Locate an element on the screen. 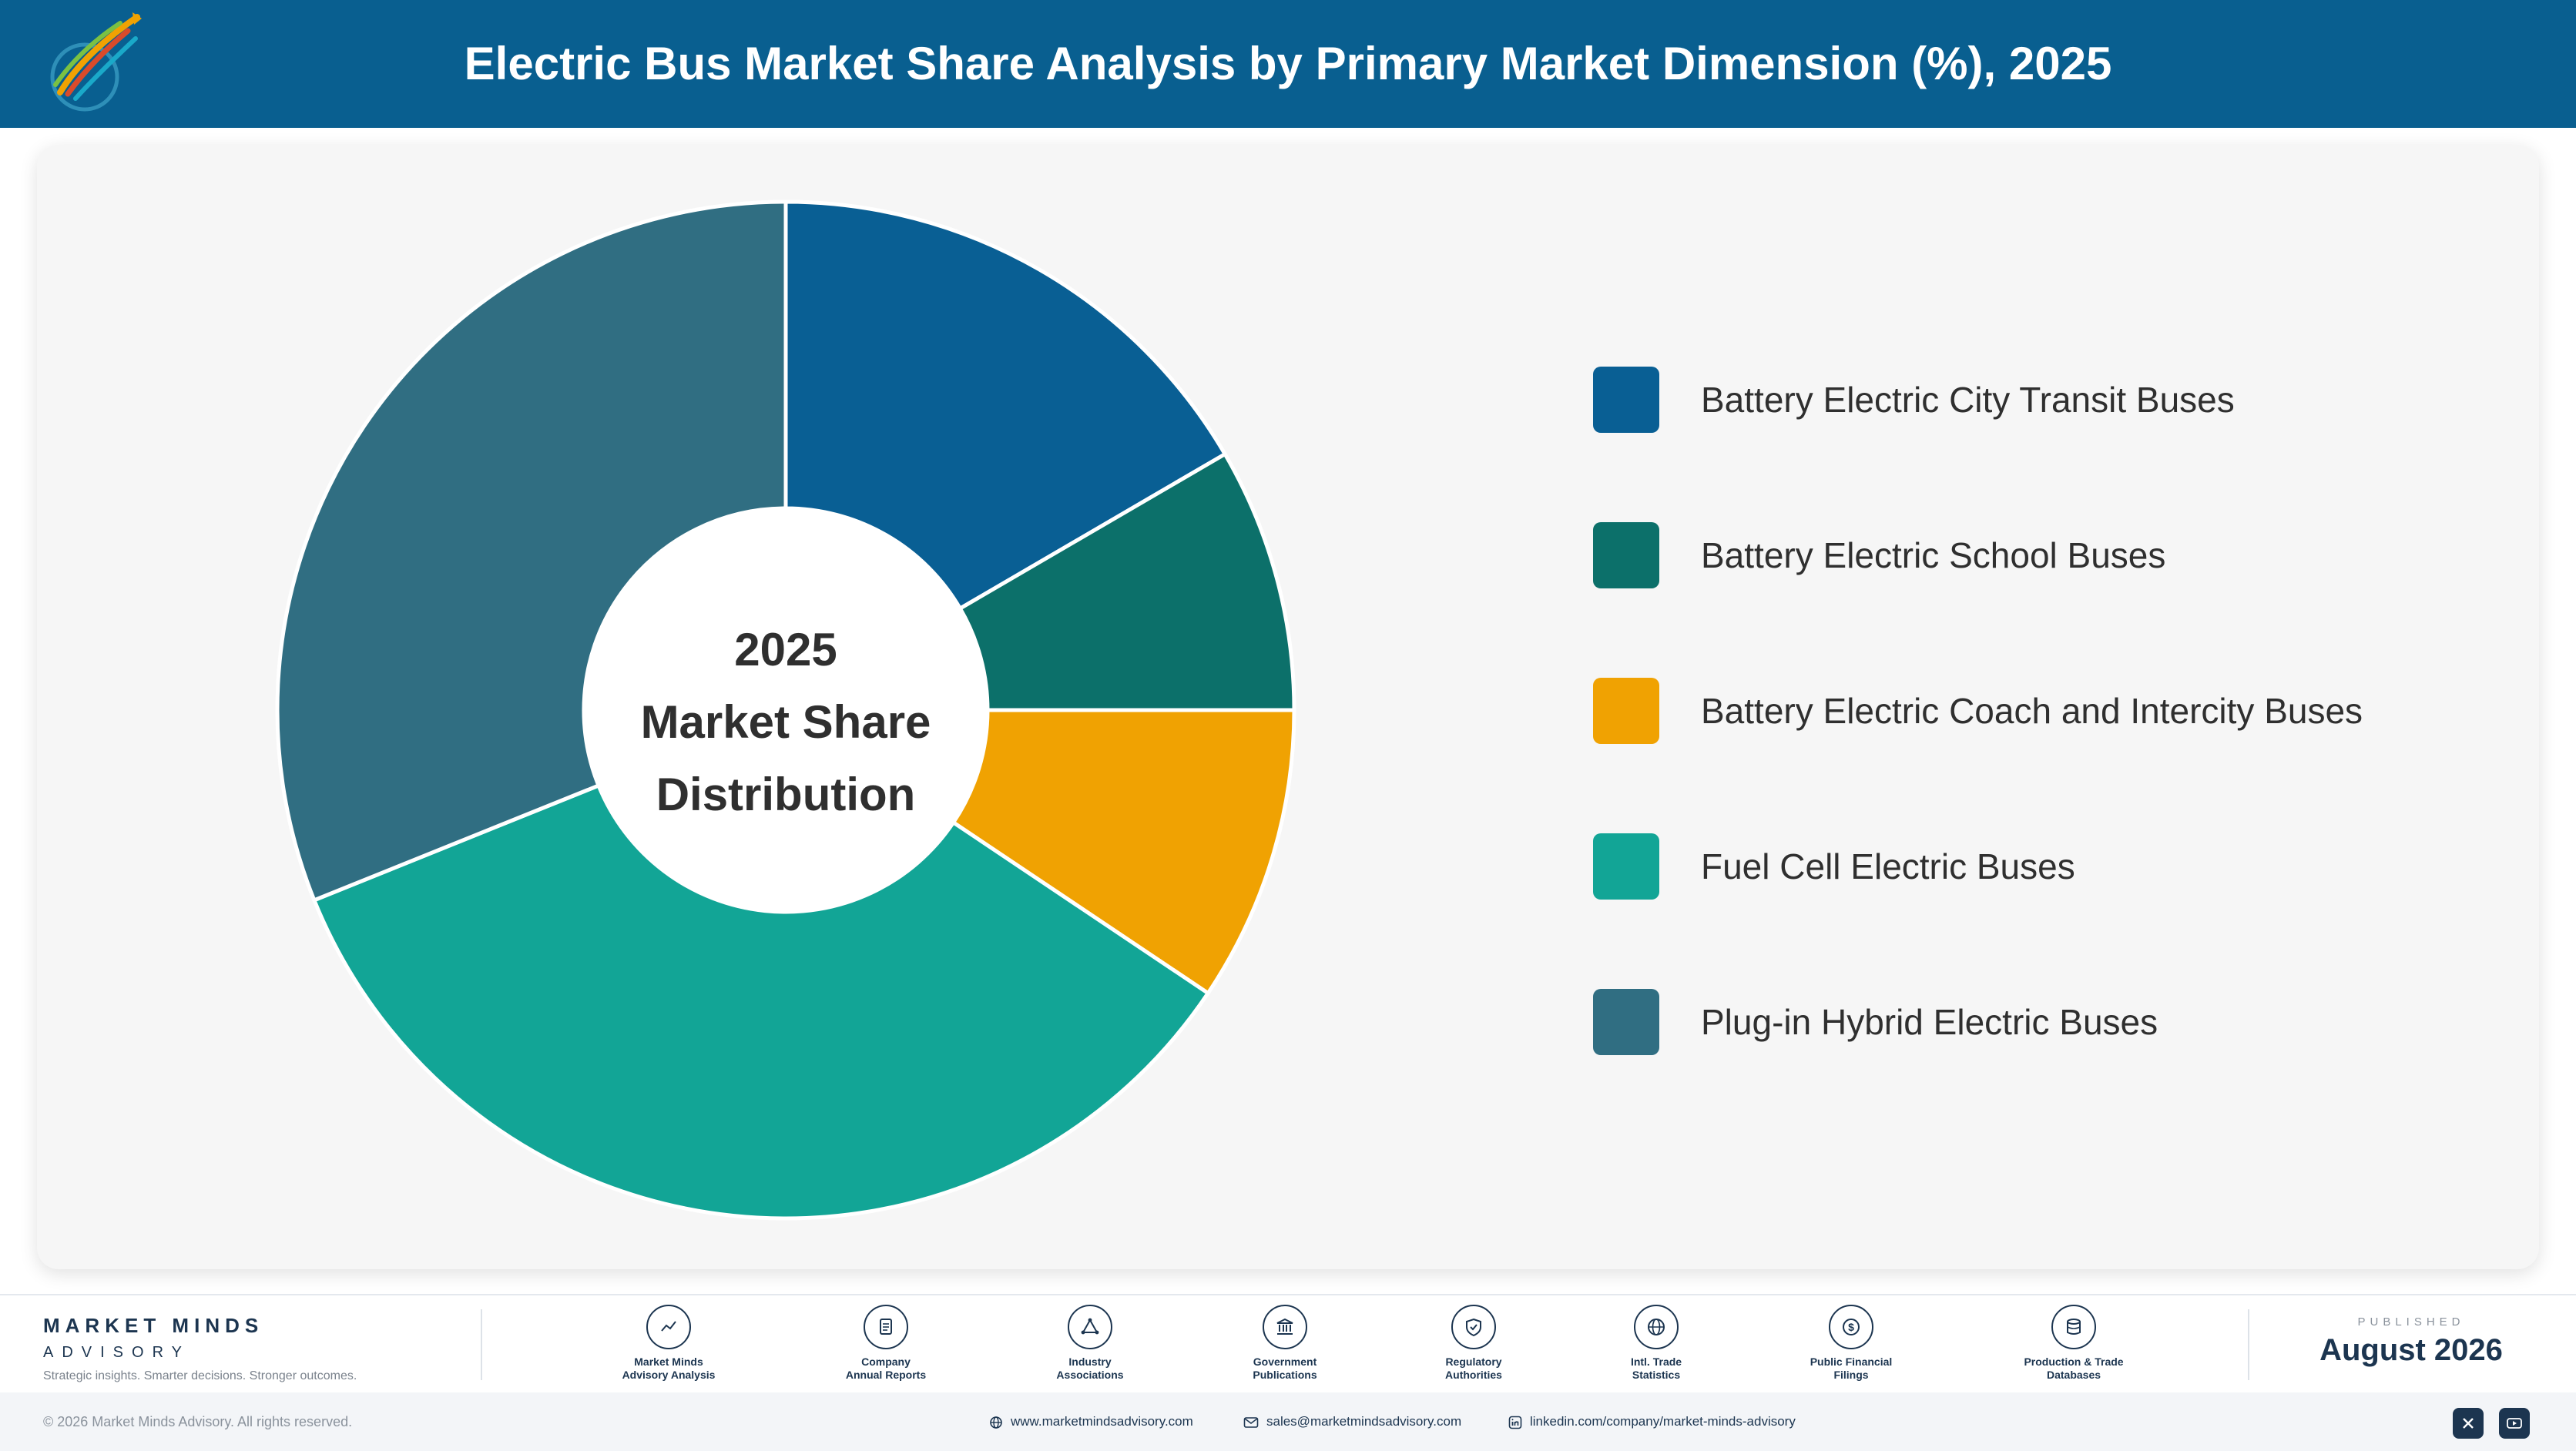  center-label: 2025 is located at coordinates (785, 649).